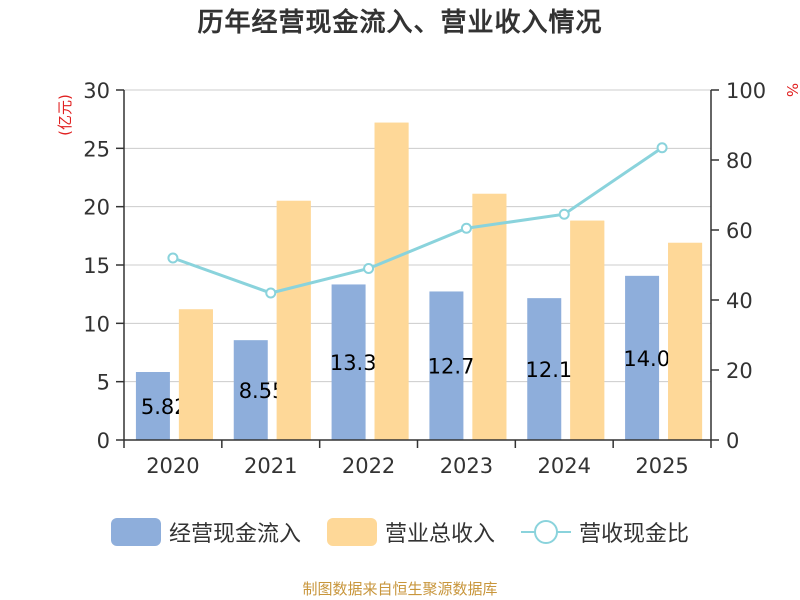 Image resolution: width=800 pixels, height=600 pixels. I want to click on legend-item-cash-inflow: 经营现金流入, so click(205, 532).